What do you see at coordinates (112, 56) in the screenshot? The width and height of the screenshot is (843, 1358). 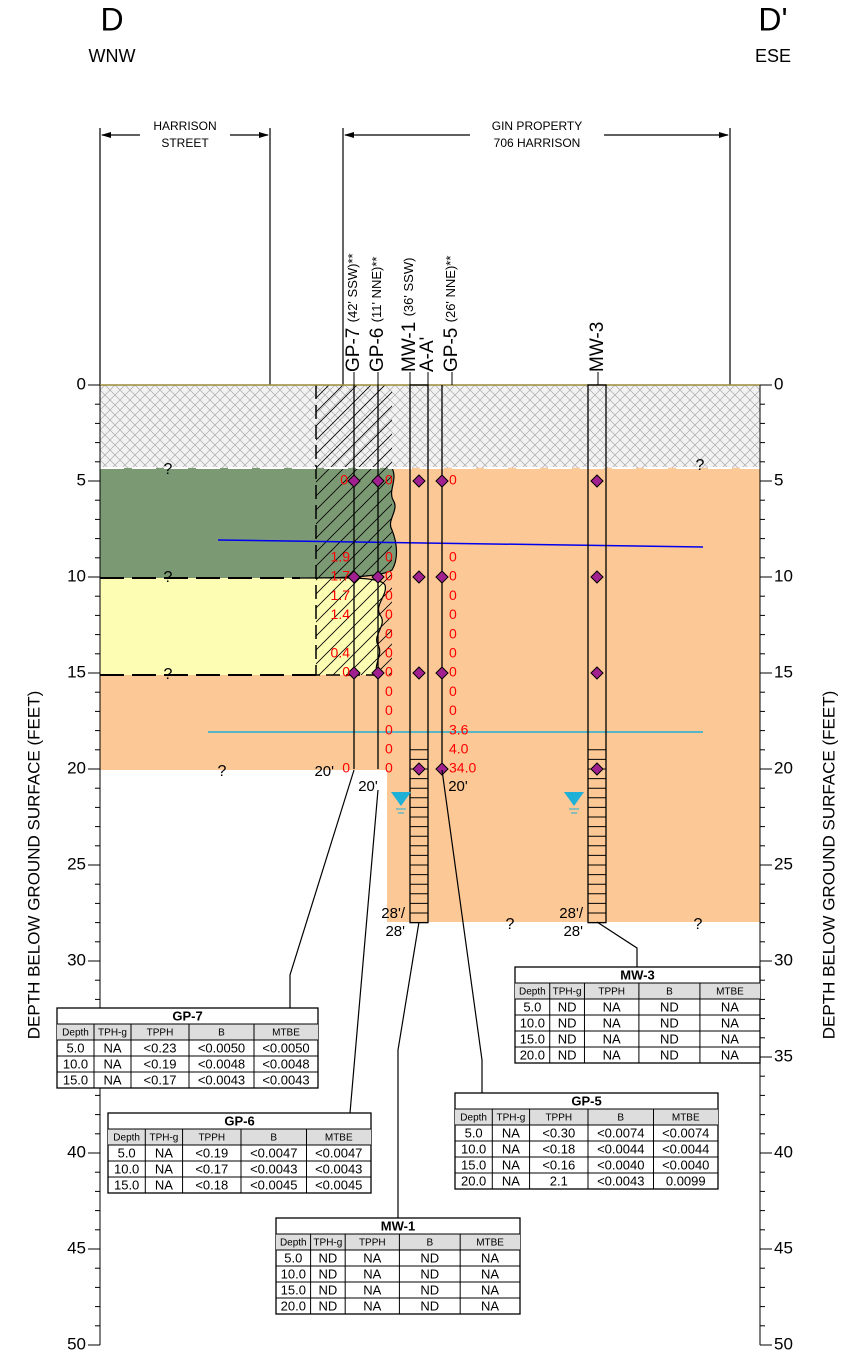 I see `direction: WNW` at bounding box center [112, 56].